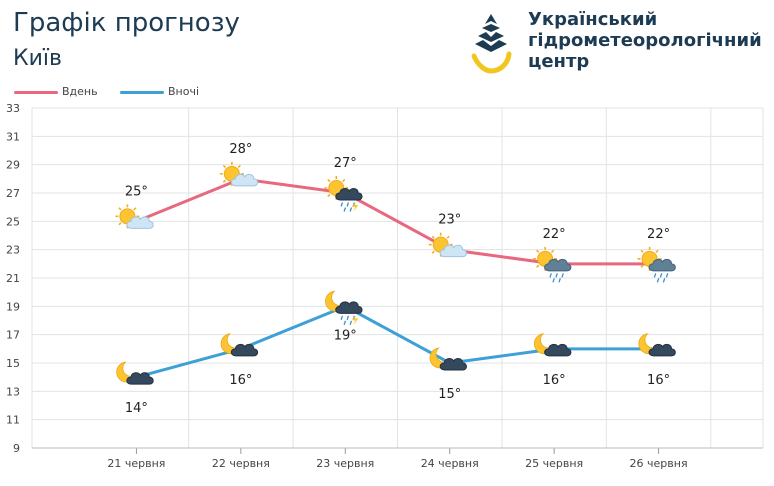 The height and width of the screenshot is (486, 774). What do you see at coordinates (345, 463) in the screenshot?
I see `x-tick-label: 23 червня` at bounding box center [345, 463].